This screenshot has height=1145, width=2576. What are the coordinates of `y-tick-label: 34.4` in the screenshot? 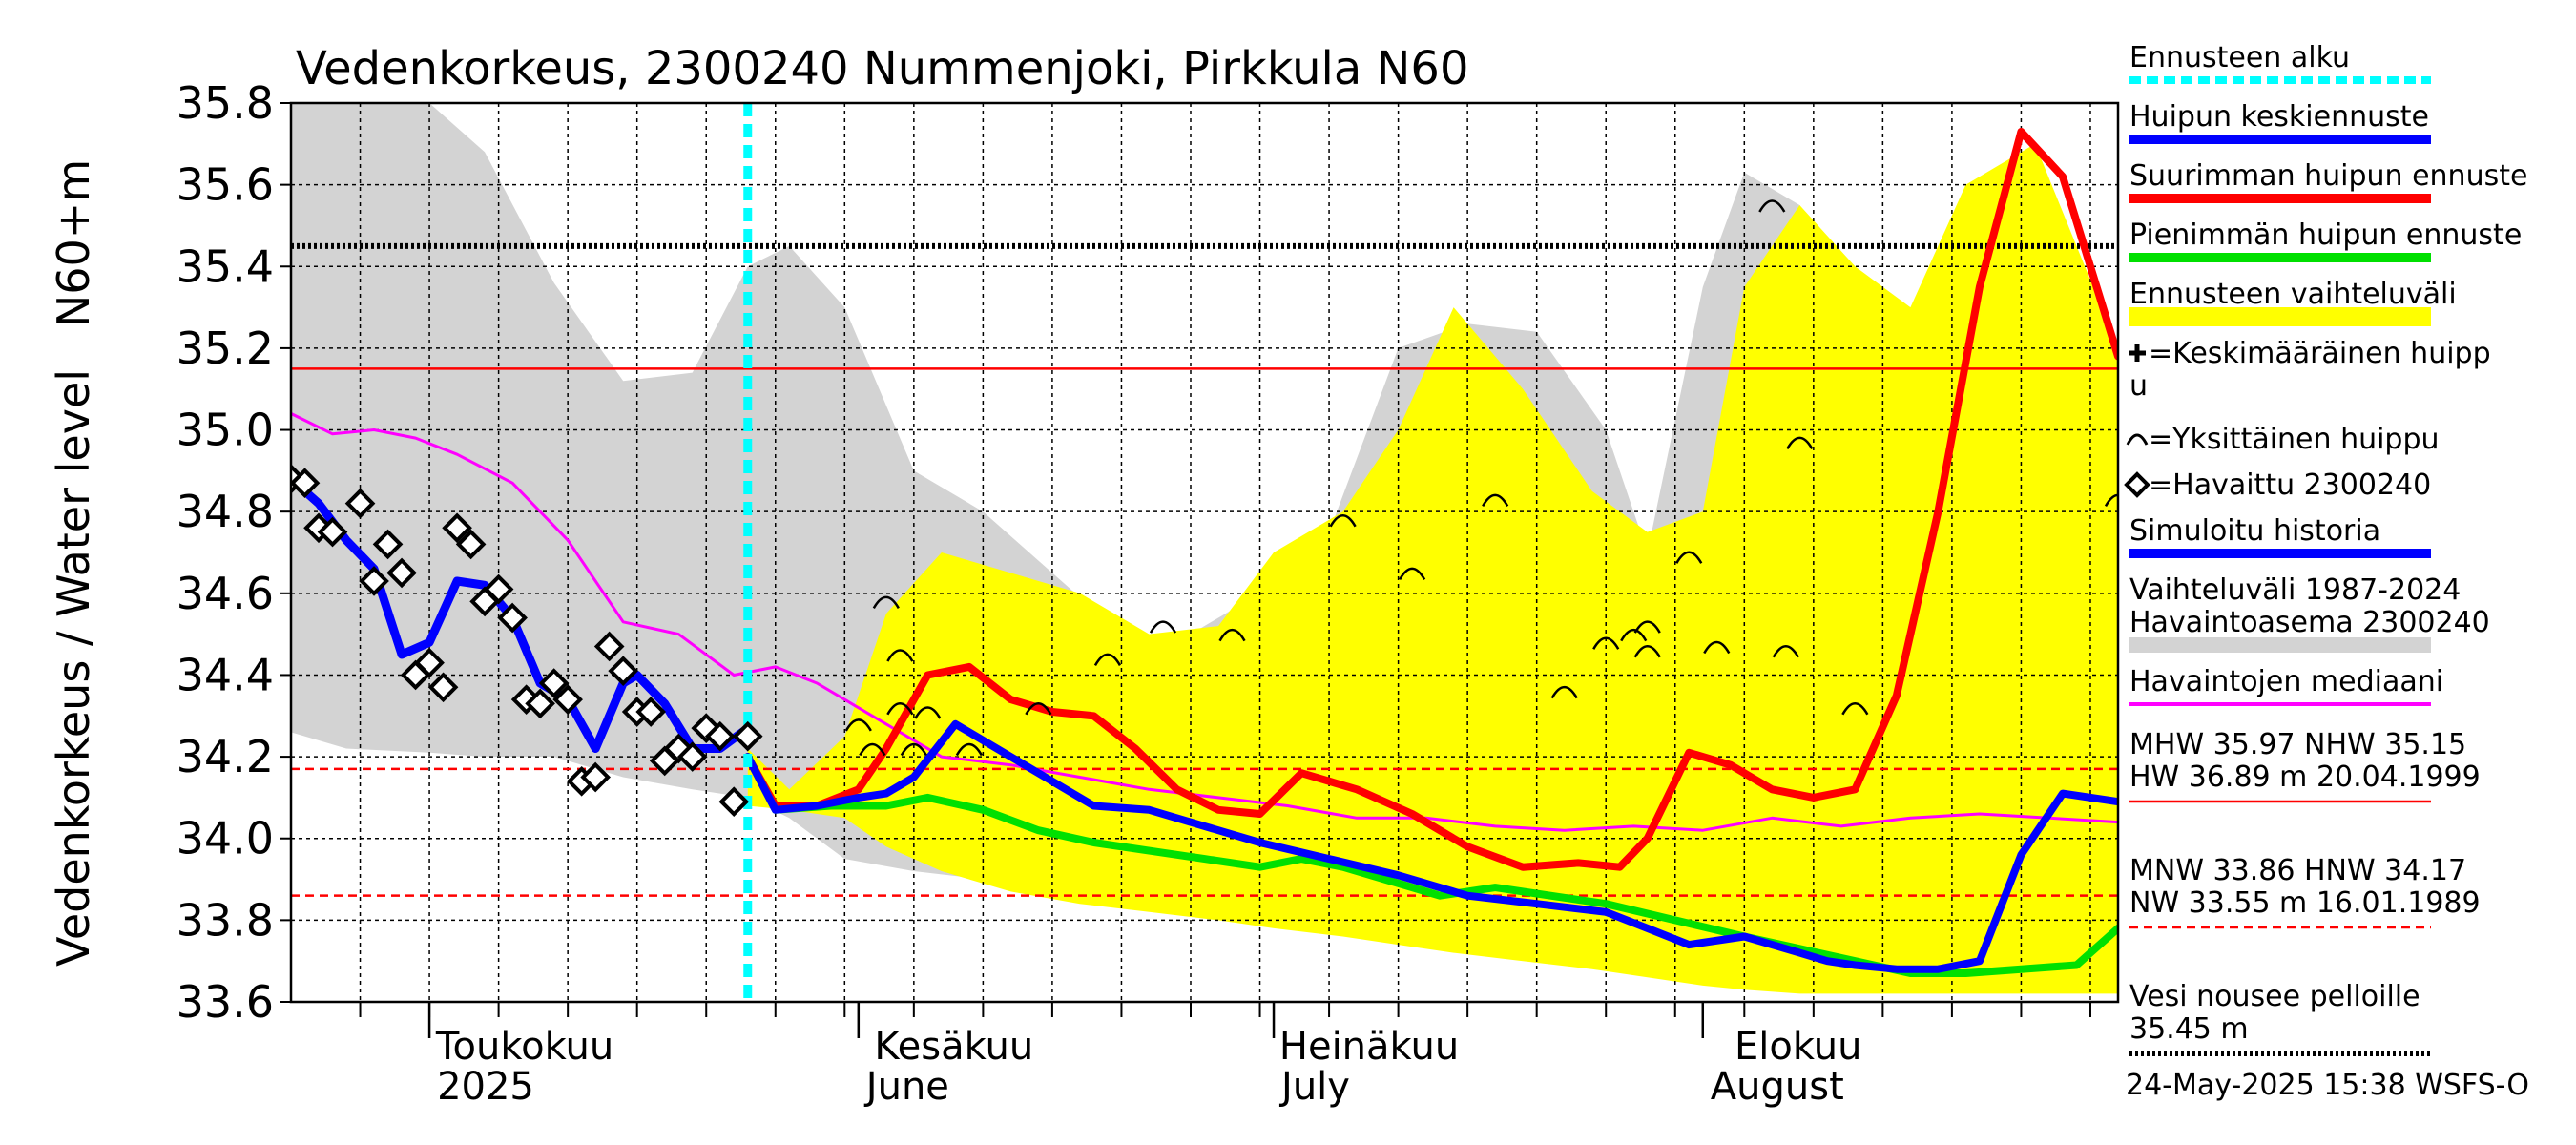 It's located at (225, 674).